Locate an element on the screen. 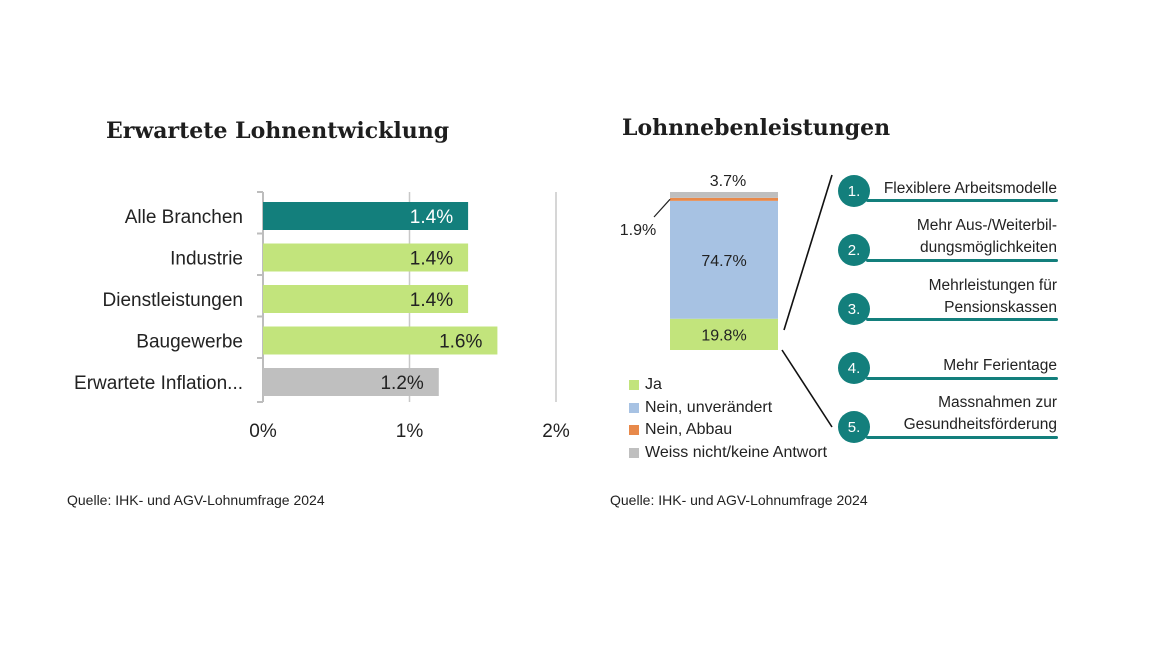  legend-item: Weiss nicht/keine Antwort is located at coordinates (728, 453).